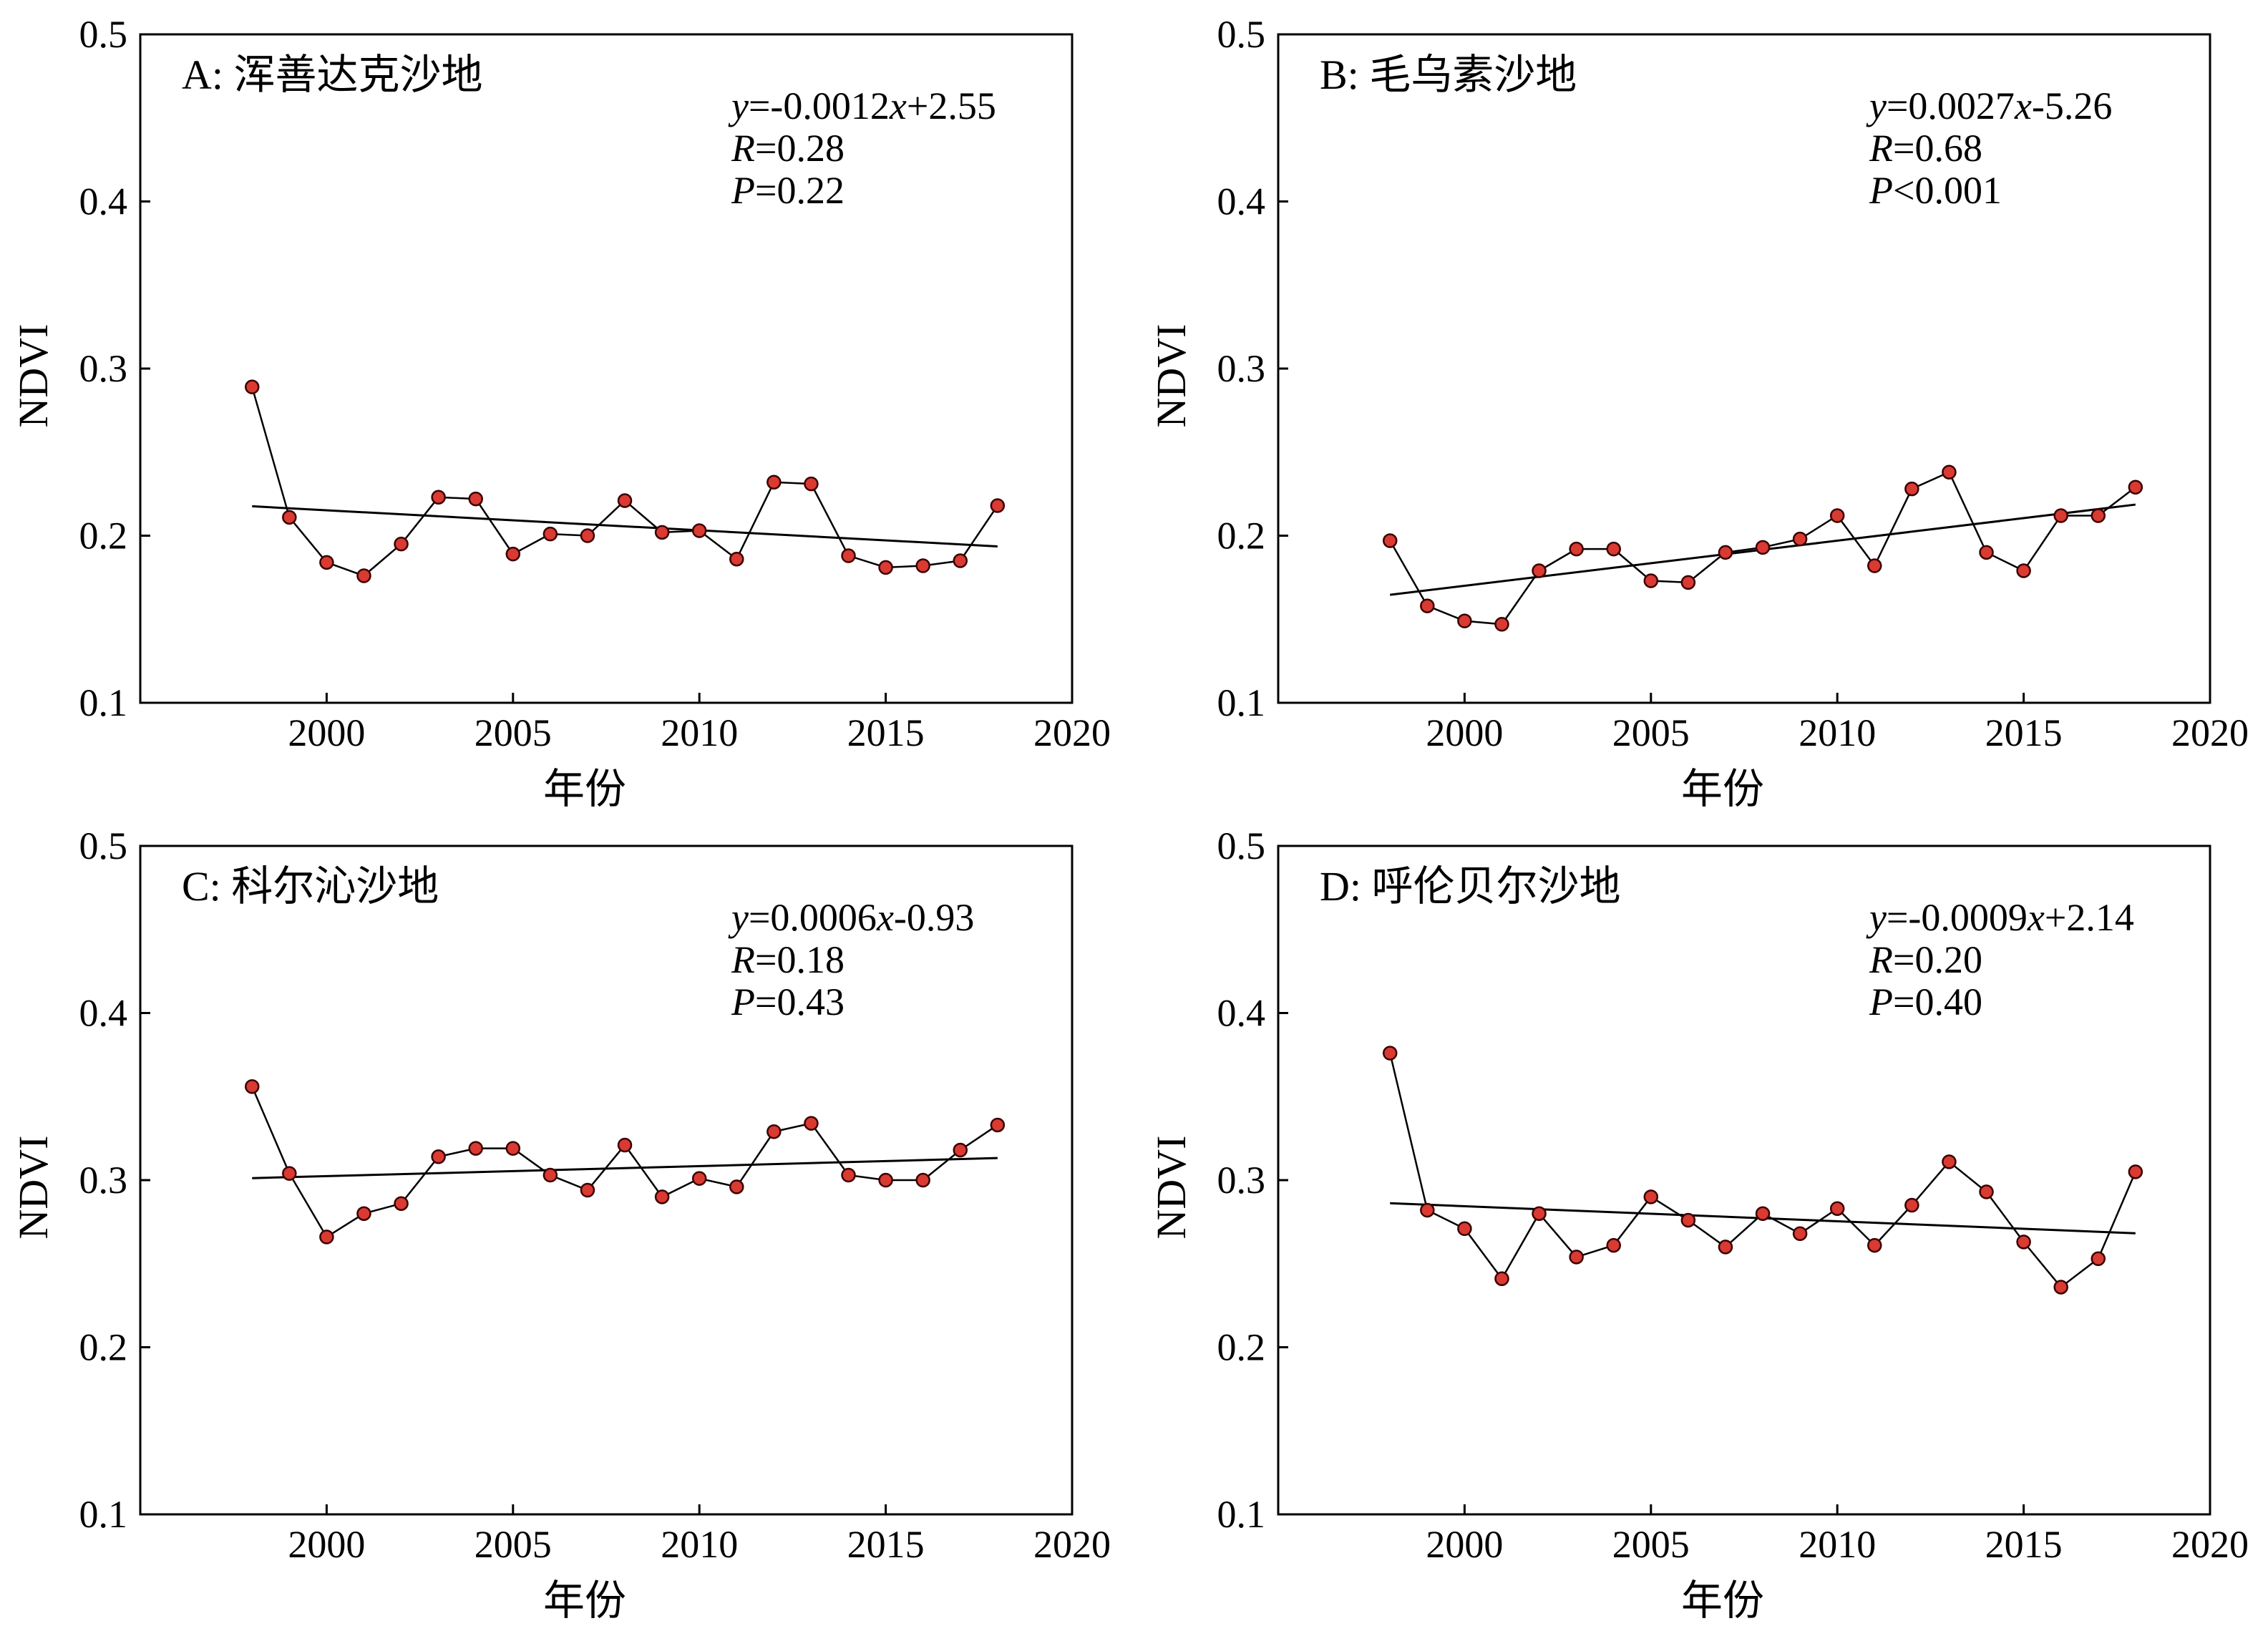 The height and width of the screenshot is (1626, 2268). What do you see at coordinates (1448, 75) in the screenshot?
I see `panel-title: B: 毛乌素沙地` at bounding box center [1448, 75].